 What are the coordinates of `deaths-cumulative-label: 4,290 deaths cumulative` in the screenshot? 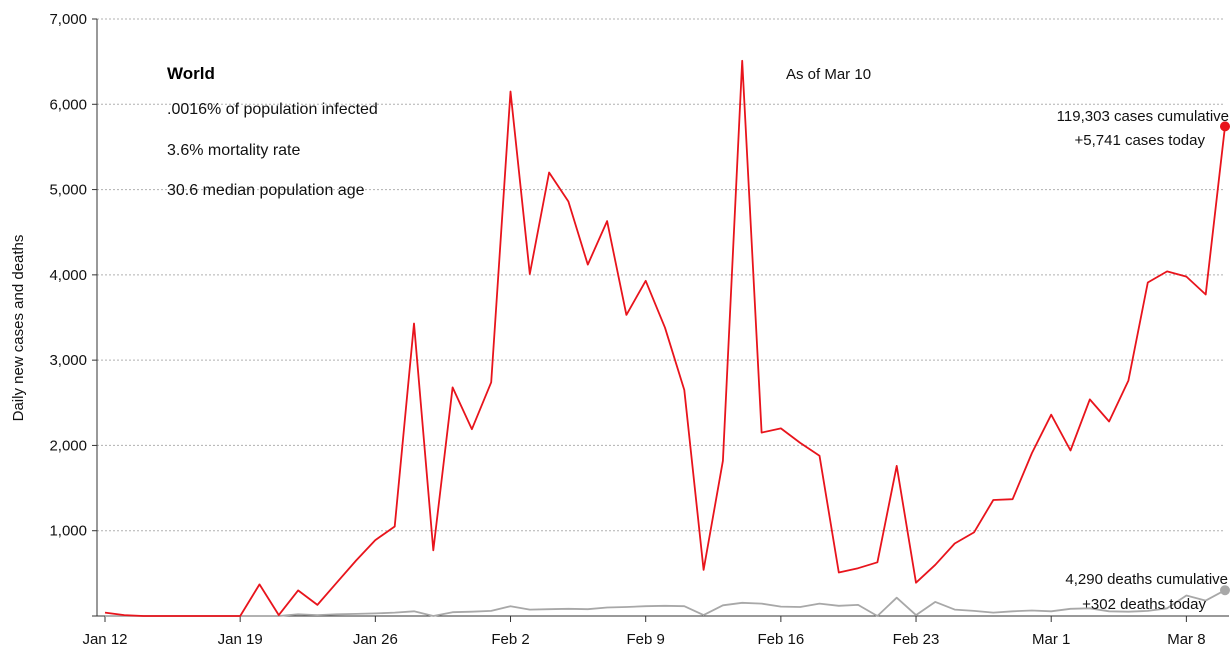 It's located at (1146, 579).